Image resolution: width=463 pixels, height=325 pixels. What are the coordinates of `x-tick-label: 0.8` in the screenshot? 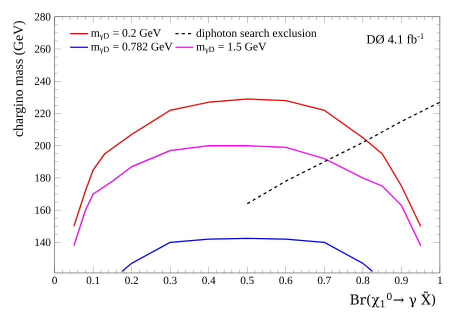 It's located at (363, 280).